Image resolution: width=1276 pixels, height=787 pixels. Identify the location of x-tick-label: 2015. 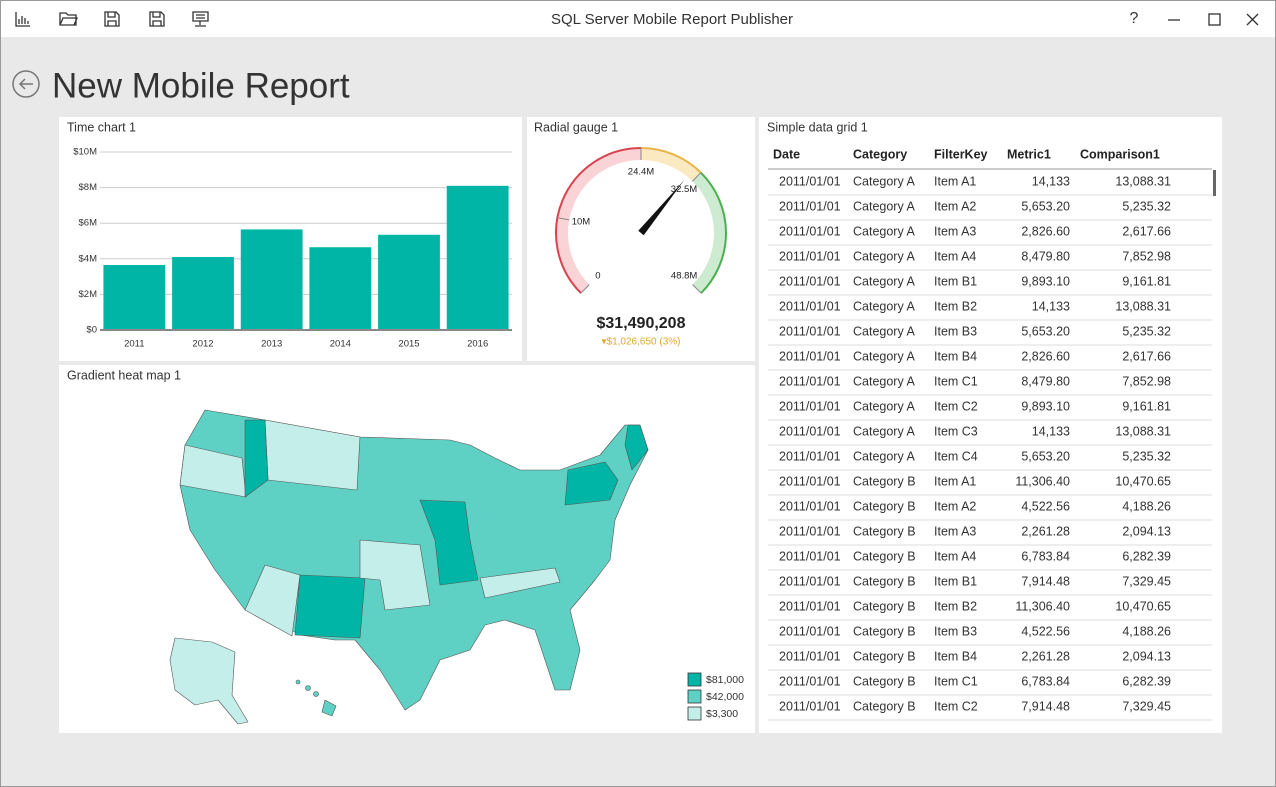
(408, 344).